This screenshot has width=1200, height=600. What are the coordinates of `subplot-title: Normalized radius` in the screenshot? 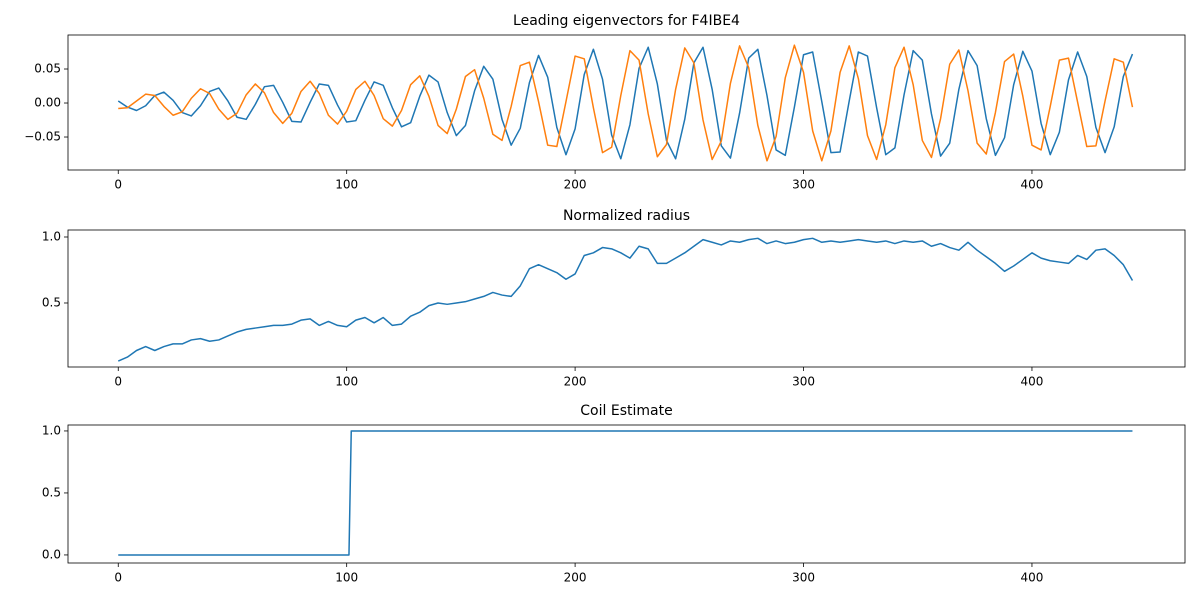 It's located at (626, 216).